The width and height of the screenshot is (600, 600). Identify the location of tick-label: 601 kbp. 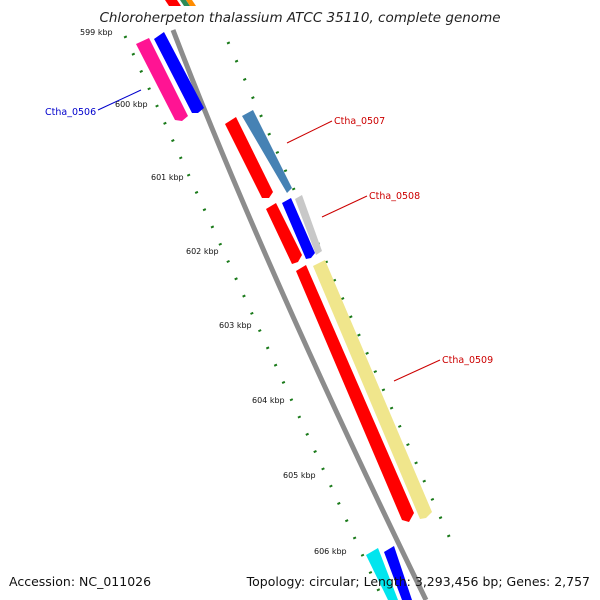
(167, 177).